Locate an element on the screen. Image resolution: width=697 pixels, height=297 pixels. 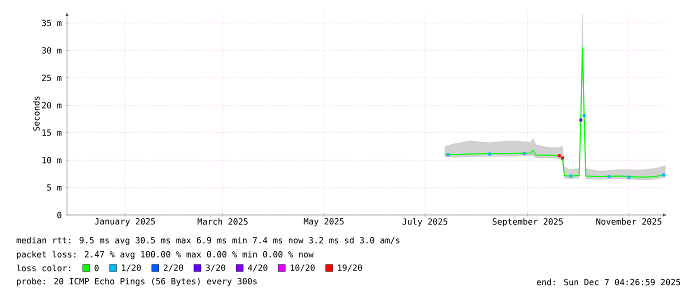
x-tick-label: May 2025 is located at coordinates (324, 222).